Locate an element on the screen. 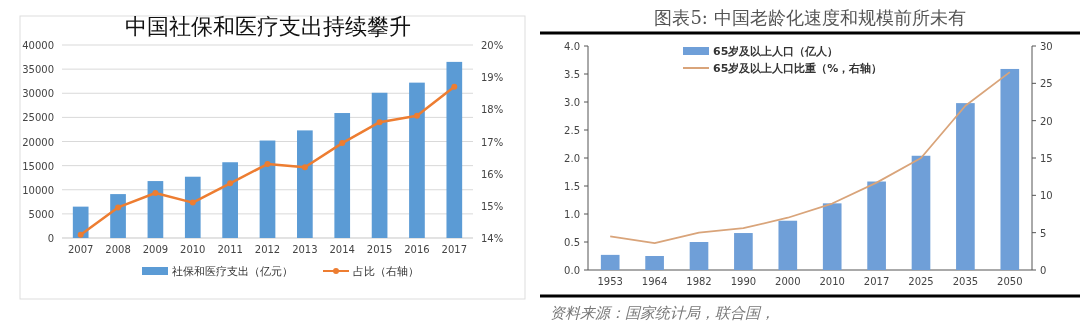 This screenshot has height=332, width=1080. y2-tick-label: 30 is located at coordinates (1046, 46).